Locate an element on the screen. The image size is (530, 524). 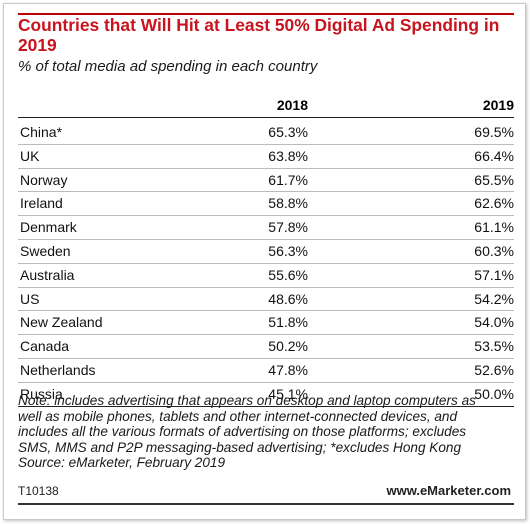
country-cell: Canada is located at coordinates (45, 346).